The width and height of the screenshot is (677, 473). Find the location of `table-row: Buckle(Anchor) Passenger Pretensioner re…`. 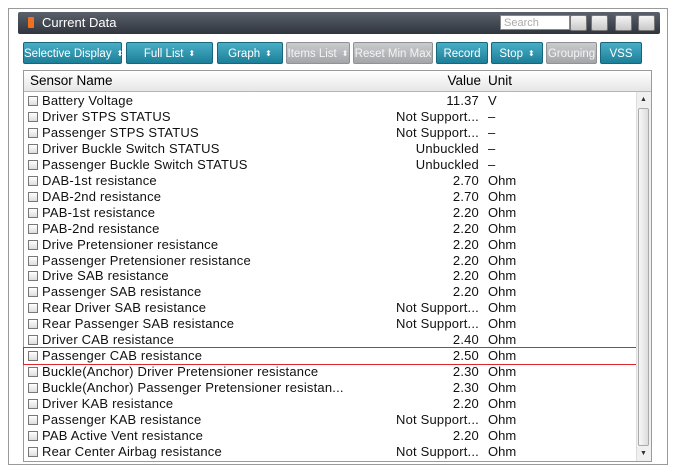

table-row: Buckle(Anchor) Passenger Pretensioner re… is located at coordinates (330, 388).